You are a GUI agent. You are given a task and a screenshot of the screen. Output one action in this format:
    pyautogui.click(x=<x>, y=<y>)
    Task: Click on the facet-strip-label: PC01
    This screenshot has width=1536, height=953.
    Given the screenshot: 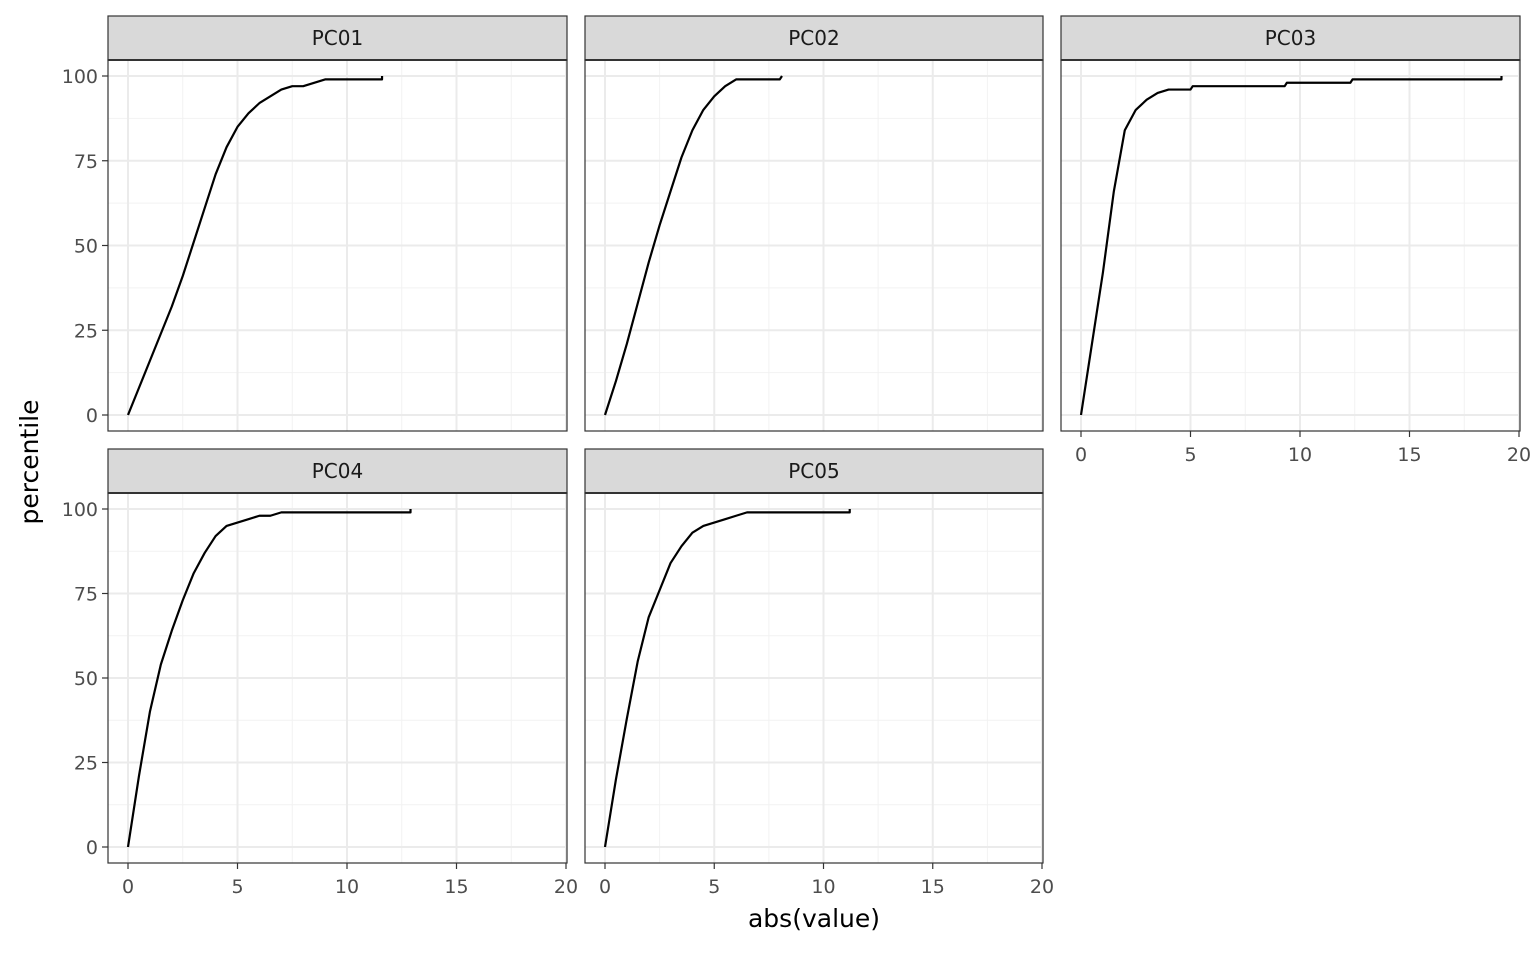 What is the action you would take?
    pyautogui.click(x=337, y=38)
    